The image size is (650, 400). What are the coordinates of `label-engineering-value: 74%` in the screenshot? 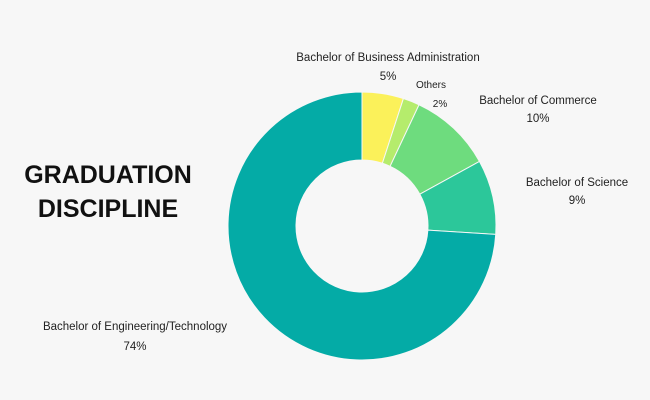 It's located at (134, 347).